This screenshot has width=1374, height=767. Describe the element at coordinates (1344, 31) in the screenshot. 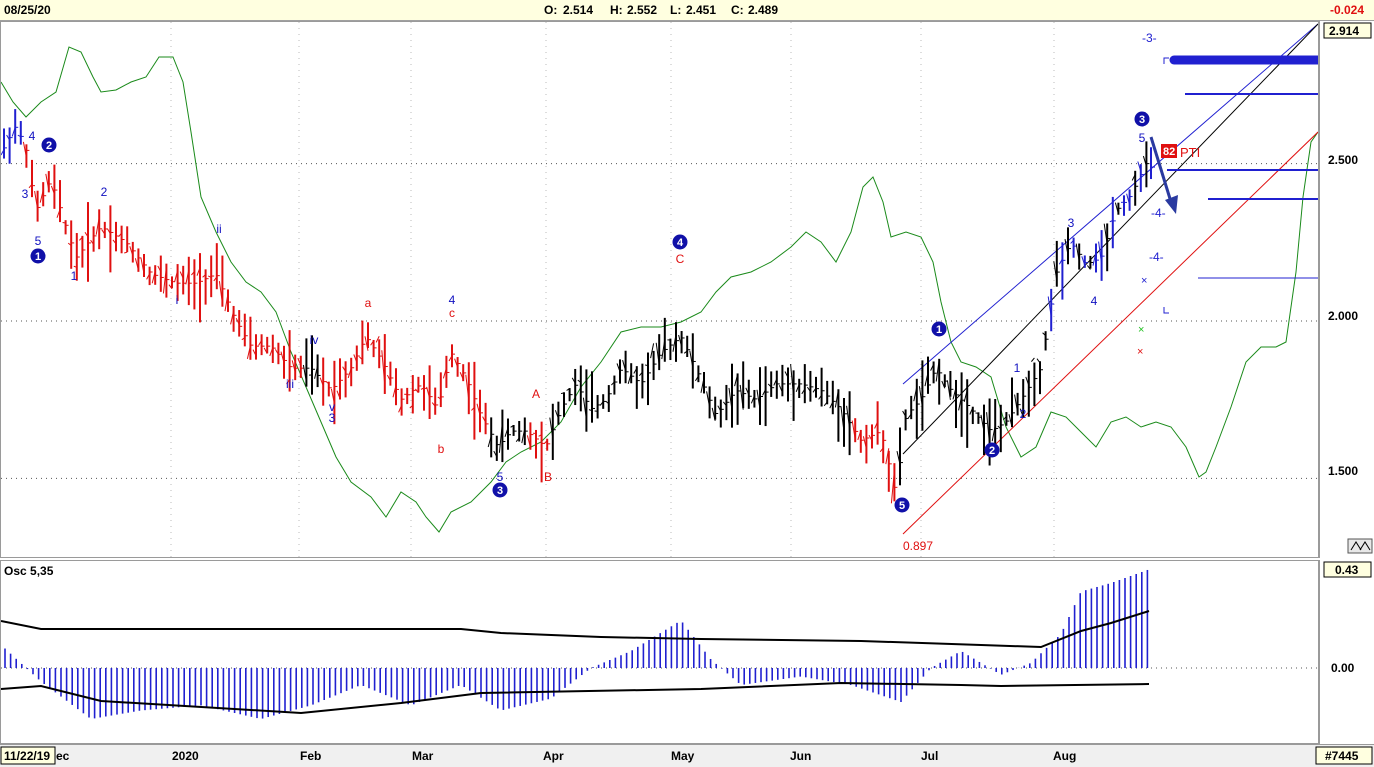

I see `last-price-value: 2.914` at that location.